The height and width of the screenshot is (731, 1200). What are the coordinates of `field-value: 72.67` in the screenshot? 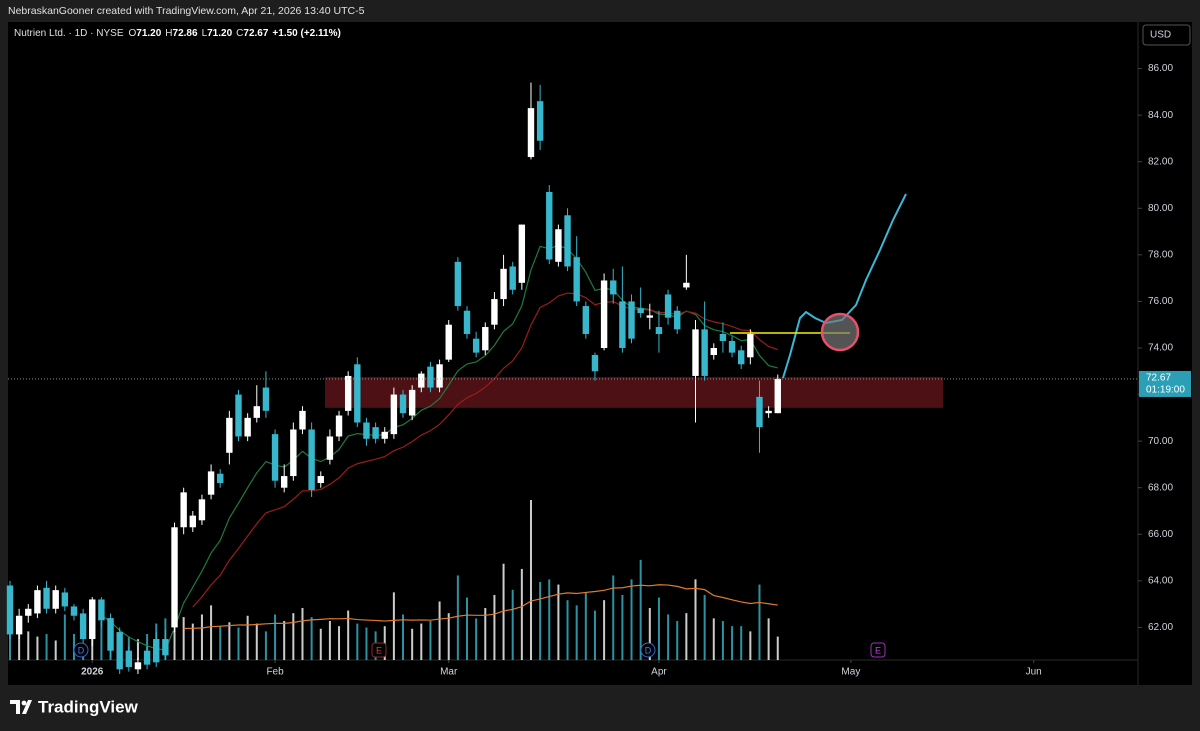 It's located at (255, 33).